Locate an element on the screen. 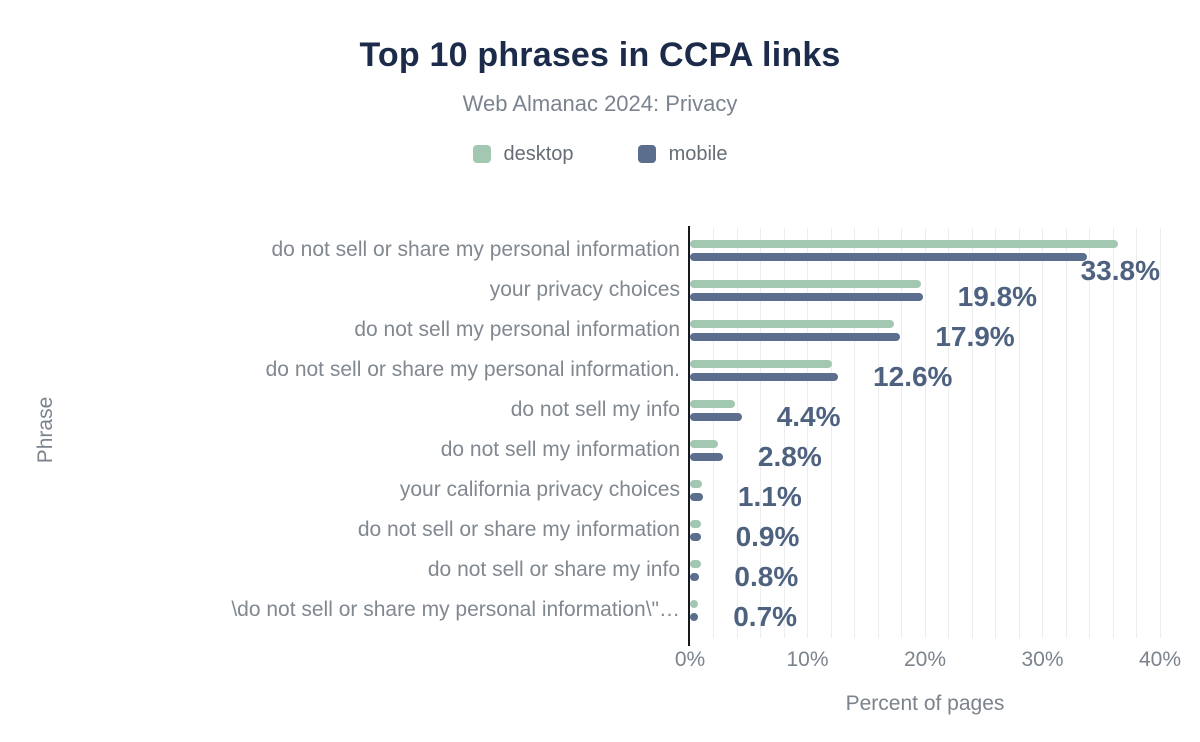  bar-row: 33.8% is located at coordinates (925, 257).